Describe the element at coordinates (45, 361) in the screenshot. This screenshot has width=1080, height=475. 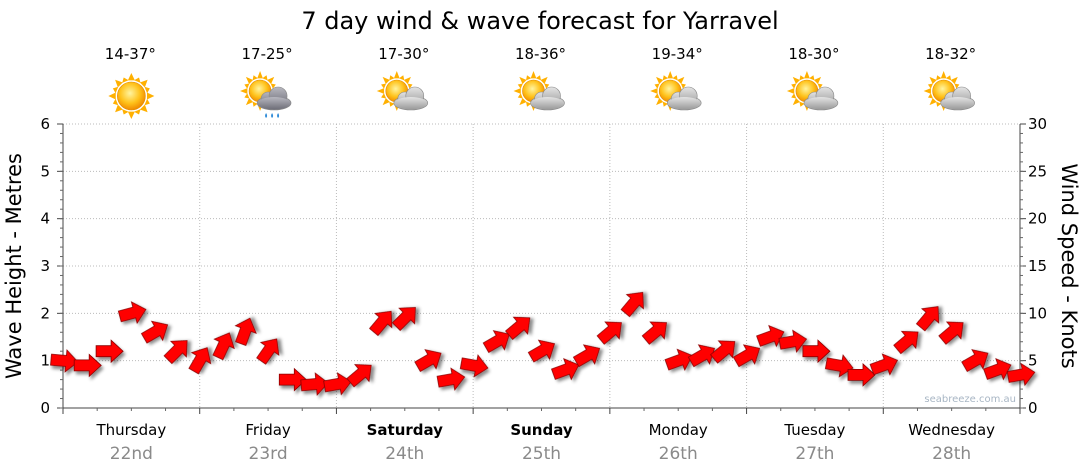
I see `left-tick-label: 1` at that location.